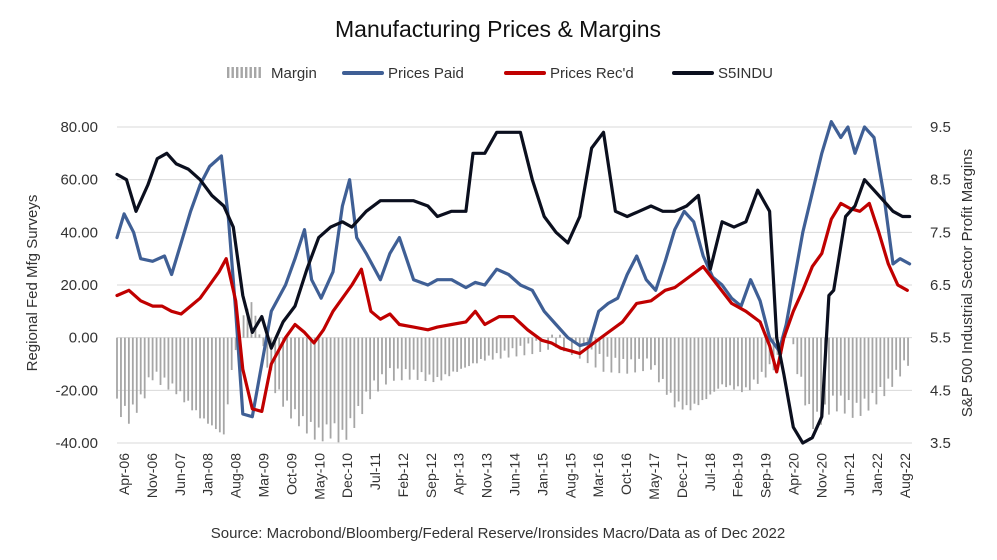 This screenshot has width=997, height=560. I want to click on x-tick-label: Aug-22, so click(905, 475).